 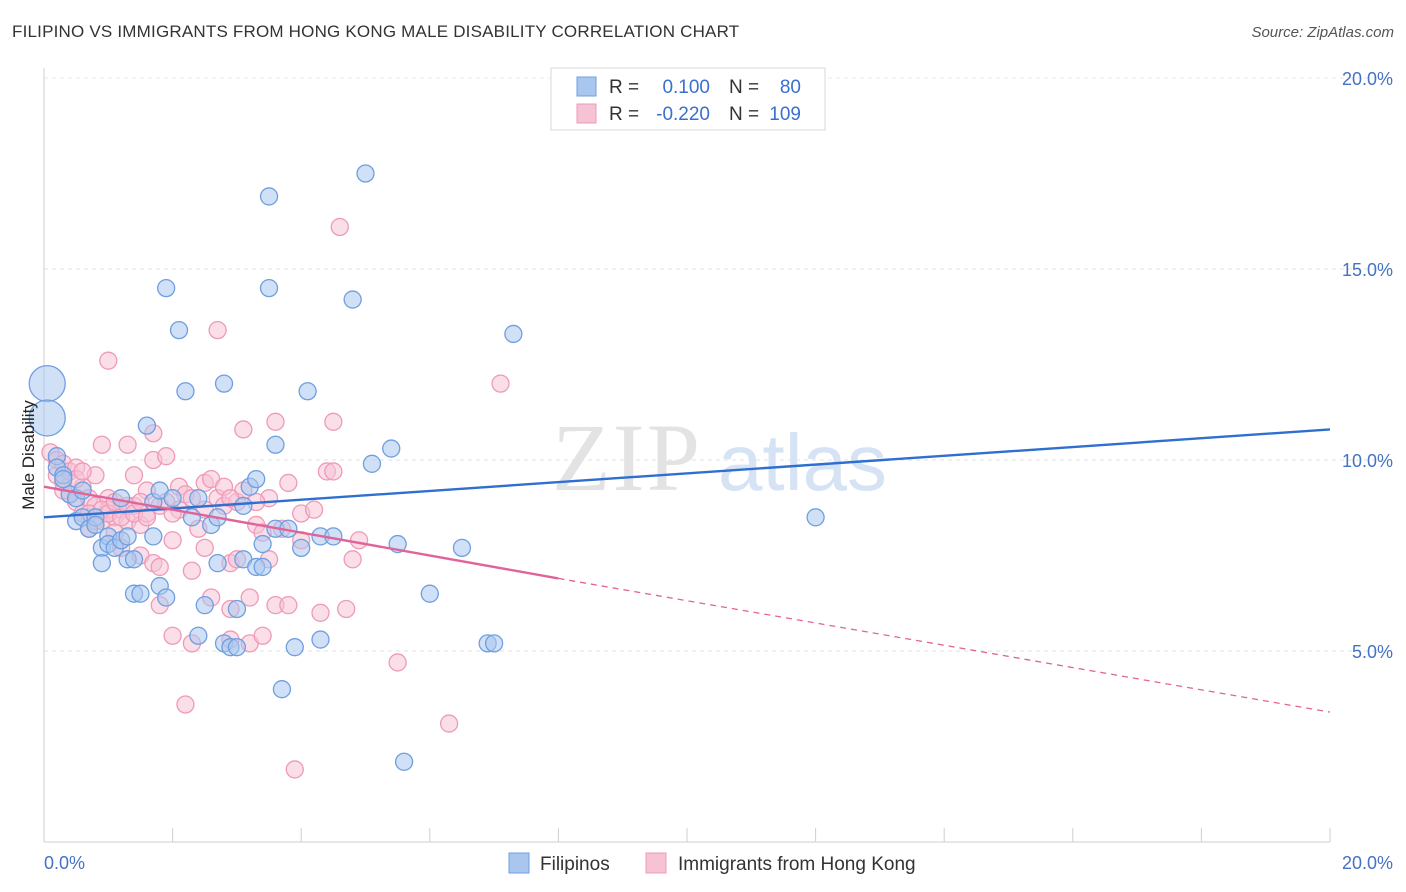 I want to click on legend-n-value-2: 109, so click(x=785, y=114).